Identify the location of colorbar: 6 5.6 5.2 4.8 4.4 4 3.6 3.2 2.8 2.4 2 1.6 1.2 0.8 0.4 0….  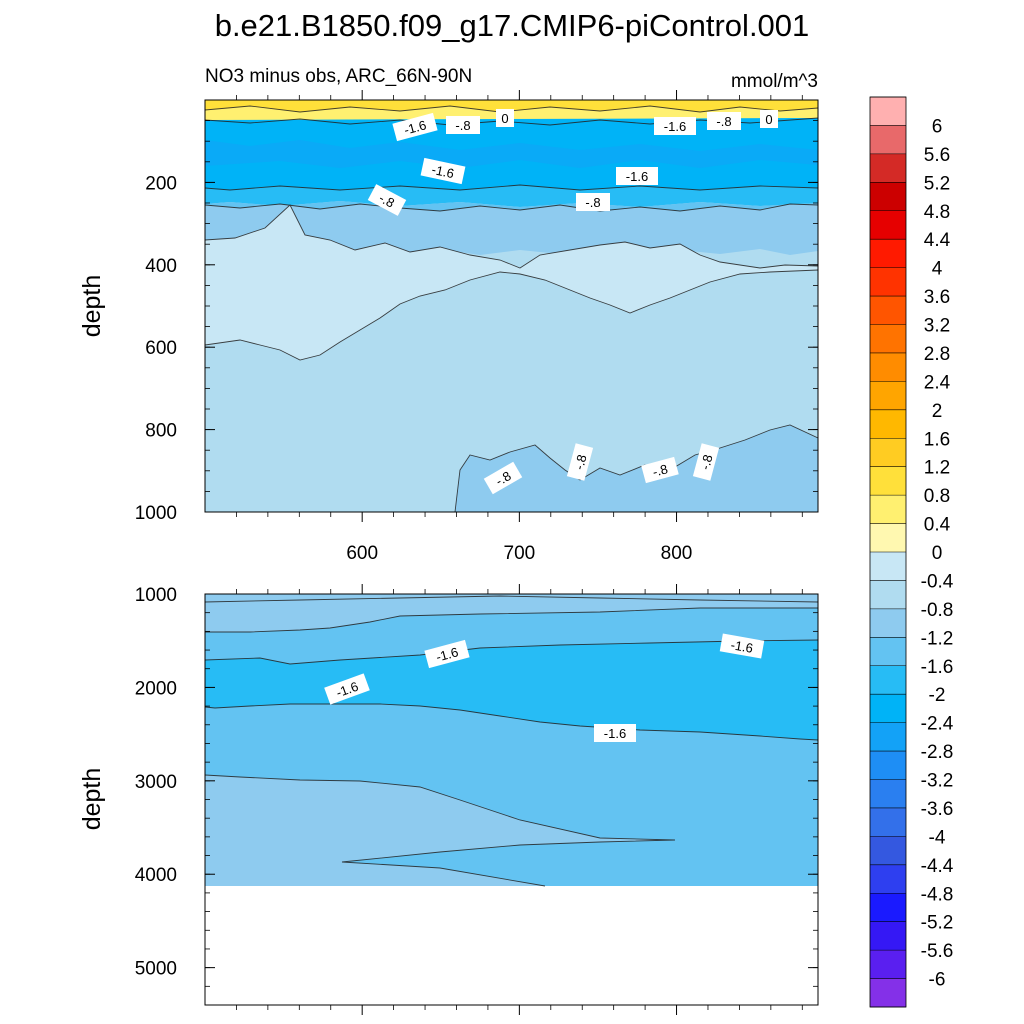
(911, 552).